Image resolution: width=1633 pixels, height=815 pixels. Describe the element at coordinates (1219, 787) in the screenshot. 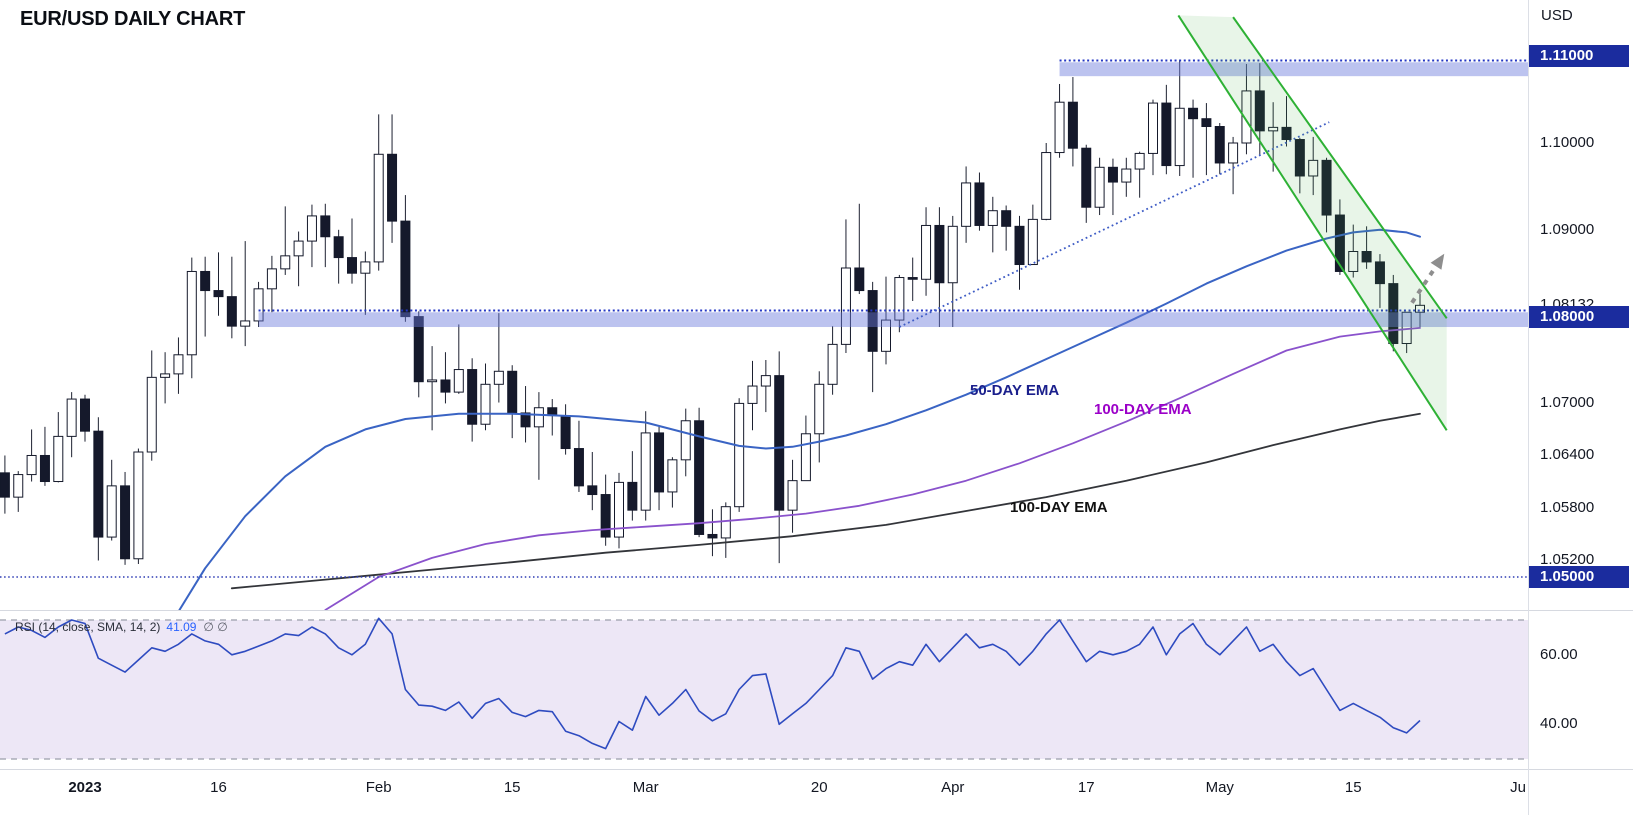

I see `time-axis-label: May` at that location.